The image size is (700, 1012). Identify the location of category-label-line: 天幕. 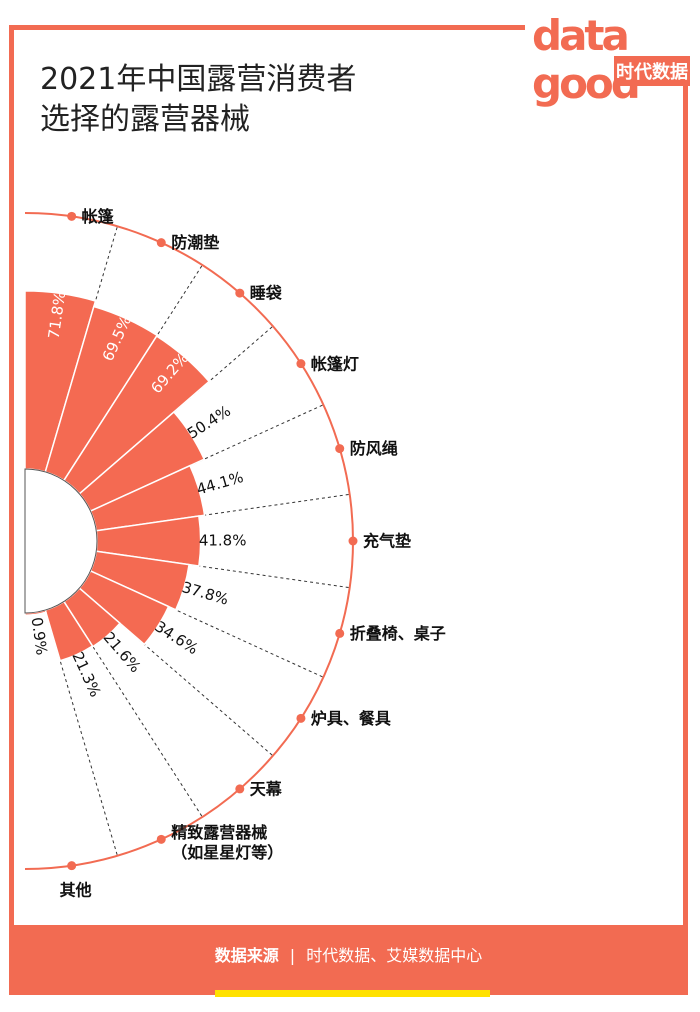
(266, 788).